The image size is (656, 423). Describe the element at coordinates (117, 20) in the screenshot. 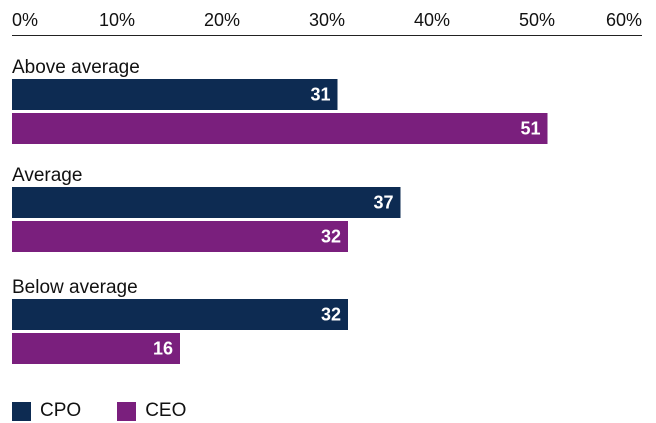

I see `x-tick-label: 10%` at that location.